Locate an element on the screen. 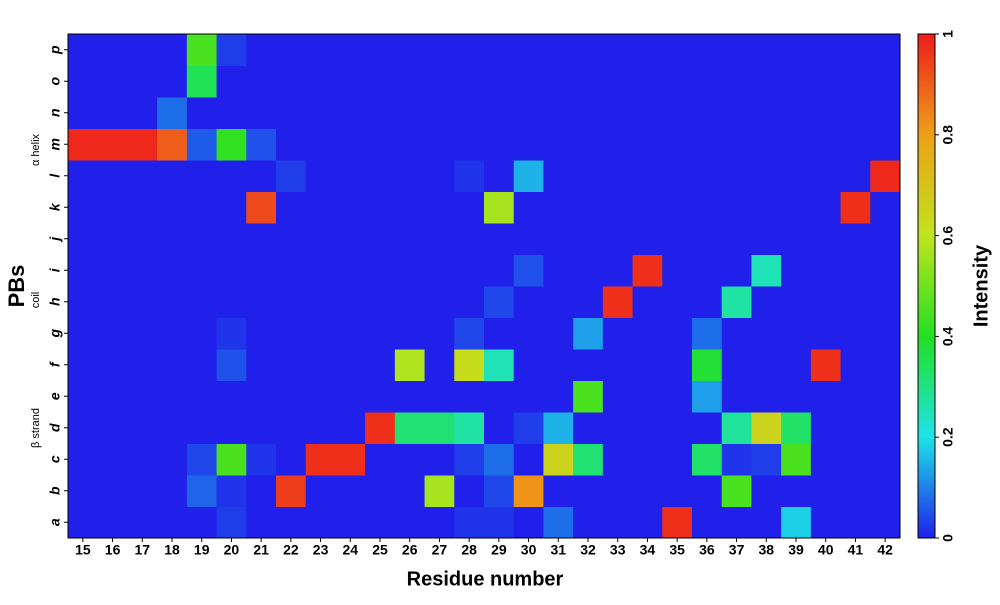 This screenshot has height=605, width=1000. x-tick-label: 37 is located at coordinates (737, 550).